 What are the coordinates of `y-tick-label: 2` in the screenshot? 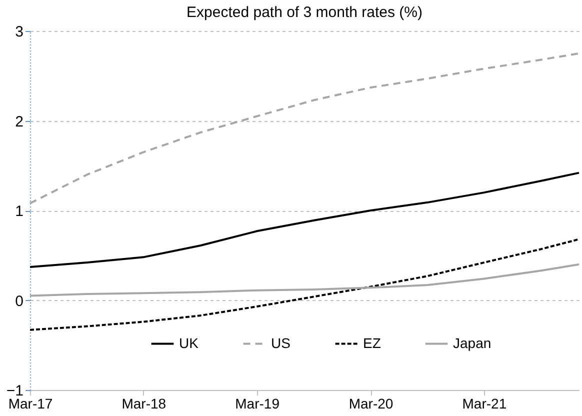 It's located at (19, 121).